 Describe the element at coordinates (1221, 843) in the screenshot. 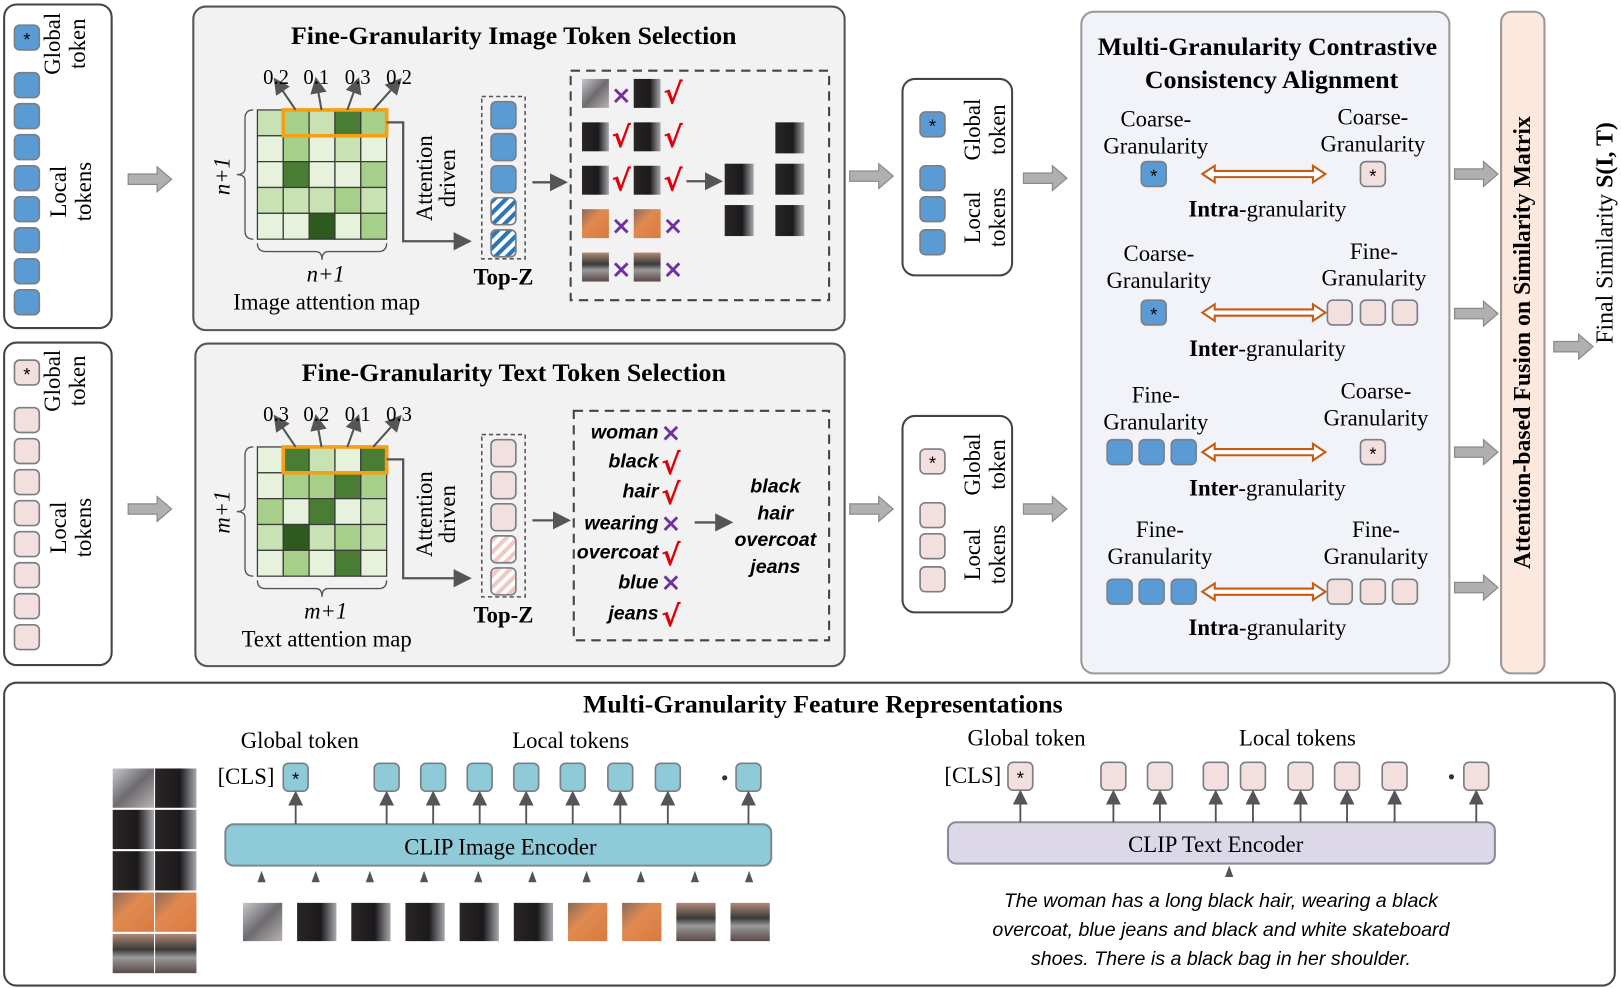

I see `clip-text-encoder` at that location.